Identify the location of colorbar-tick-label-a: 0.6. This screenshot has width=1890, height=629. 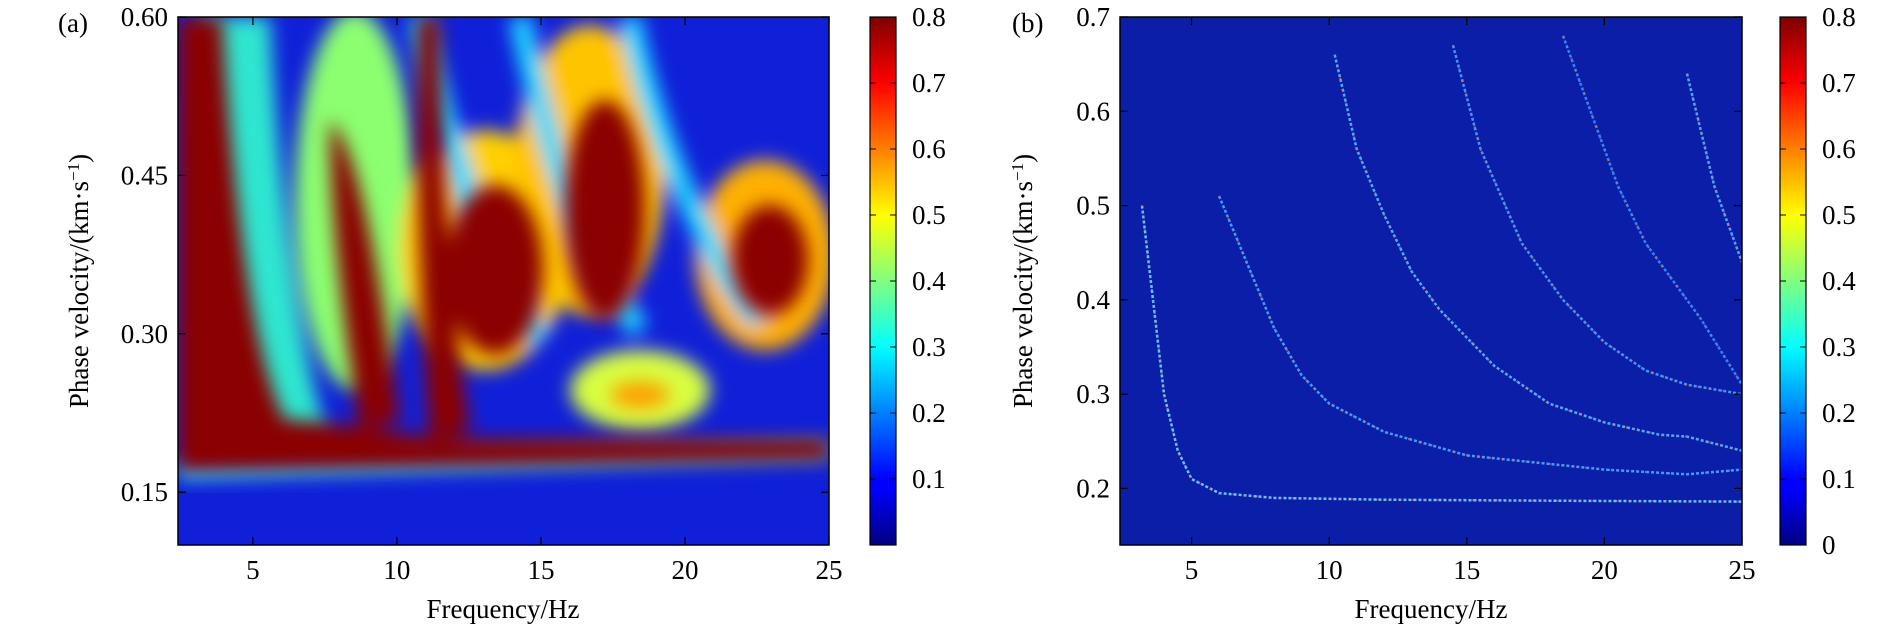
(929, 149).